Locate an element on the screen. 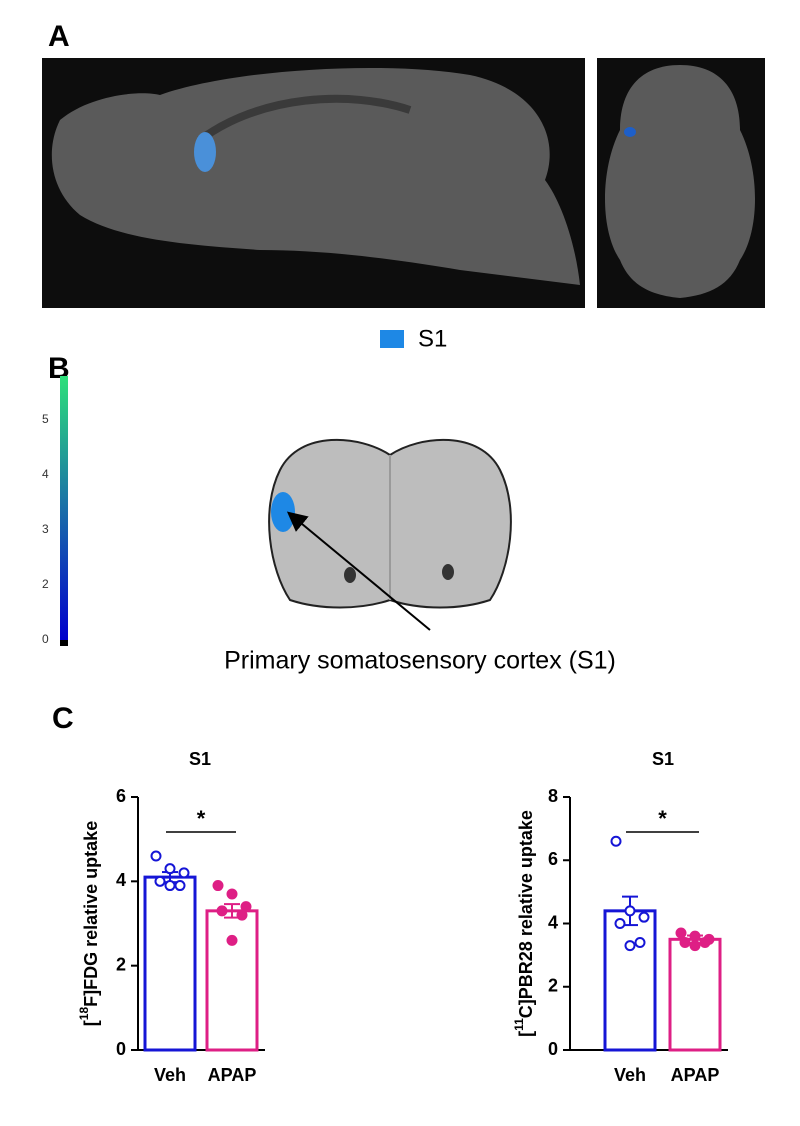 Image resolution: width=800 pixels, height=1126 pixels. y-axis-label: [18F]FDG relative uptake is located at coordinates (89, 923).